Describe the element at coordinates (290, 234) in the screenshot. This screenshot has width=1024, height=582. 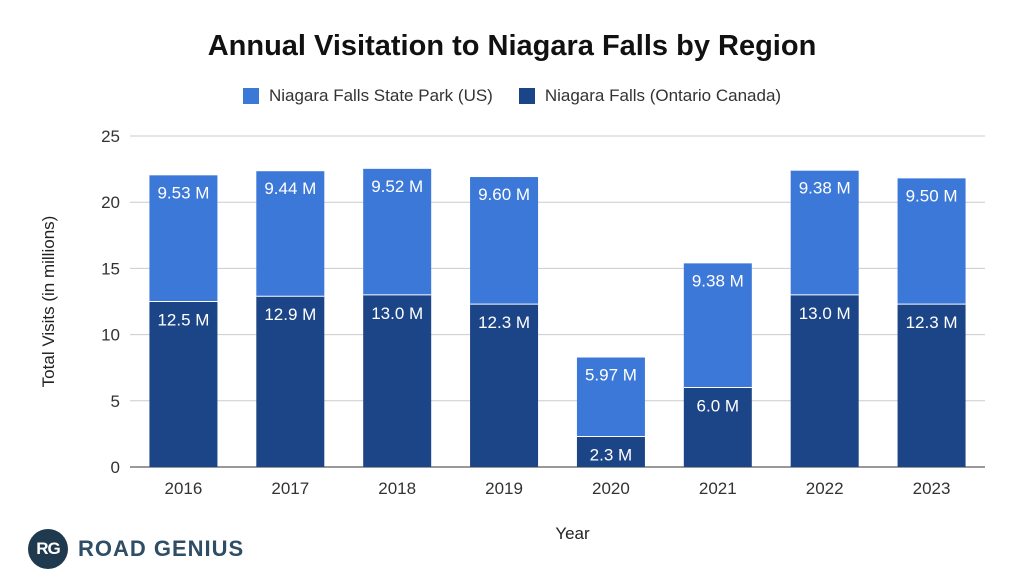
I see `bar-us-2017` at that location.